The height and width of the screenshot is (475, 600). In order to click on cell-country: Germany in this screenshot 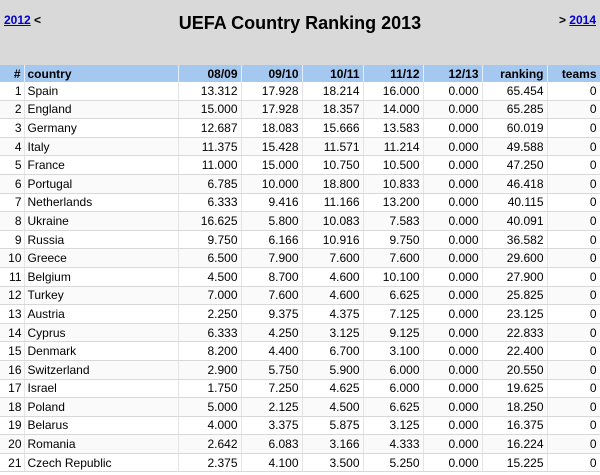, I will do `click(101, 128)`.